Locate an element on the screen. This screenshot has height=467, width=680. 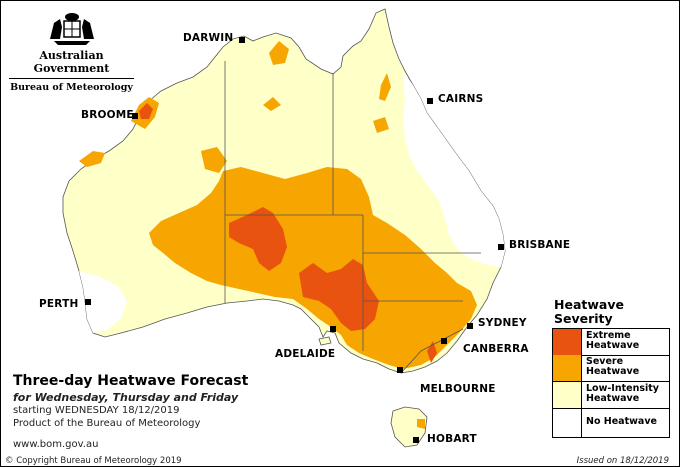
legend-title-line1: Heatwave is located at coordinates (589, 304).